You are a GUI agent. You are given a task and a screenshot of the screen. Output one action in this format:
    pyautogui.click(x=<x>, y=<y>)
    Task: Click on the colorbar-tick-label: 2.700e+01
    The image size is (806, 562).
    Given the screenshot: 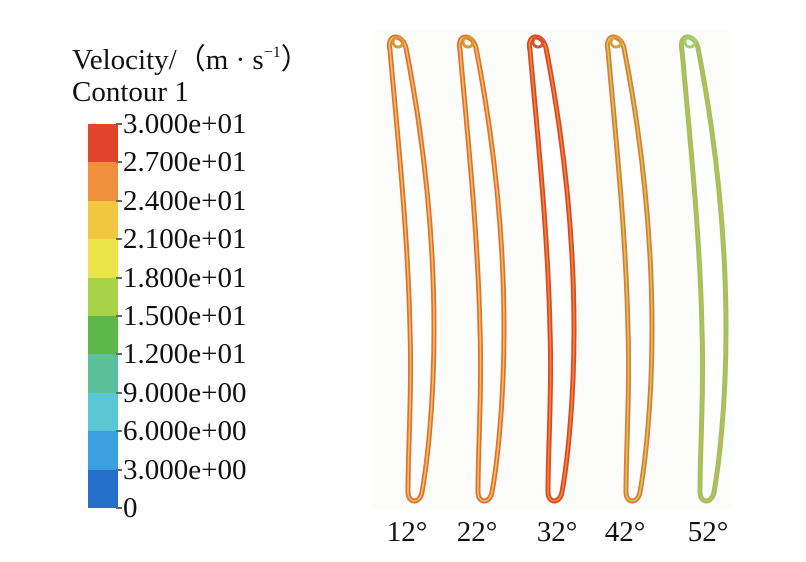 What is the action you would take?
    pyautogui.click(x=185, y=162)
    